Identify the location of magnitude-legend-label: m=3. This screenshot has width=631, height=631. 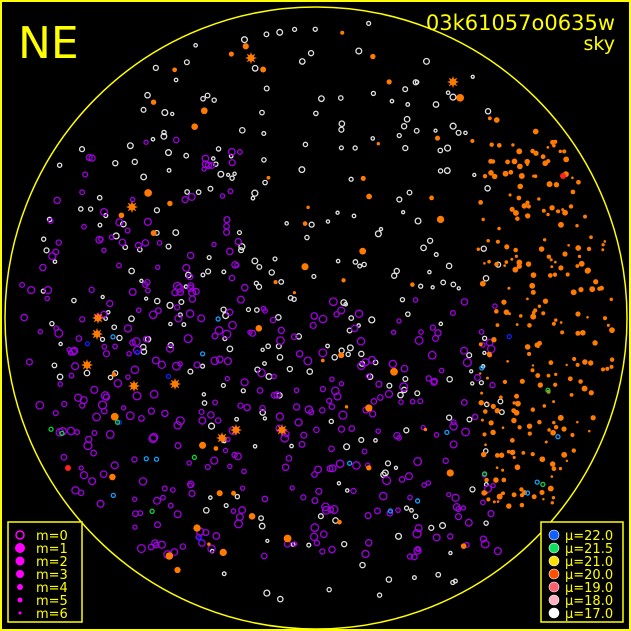
(52, 575).